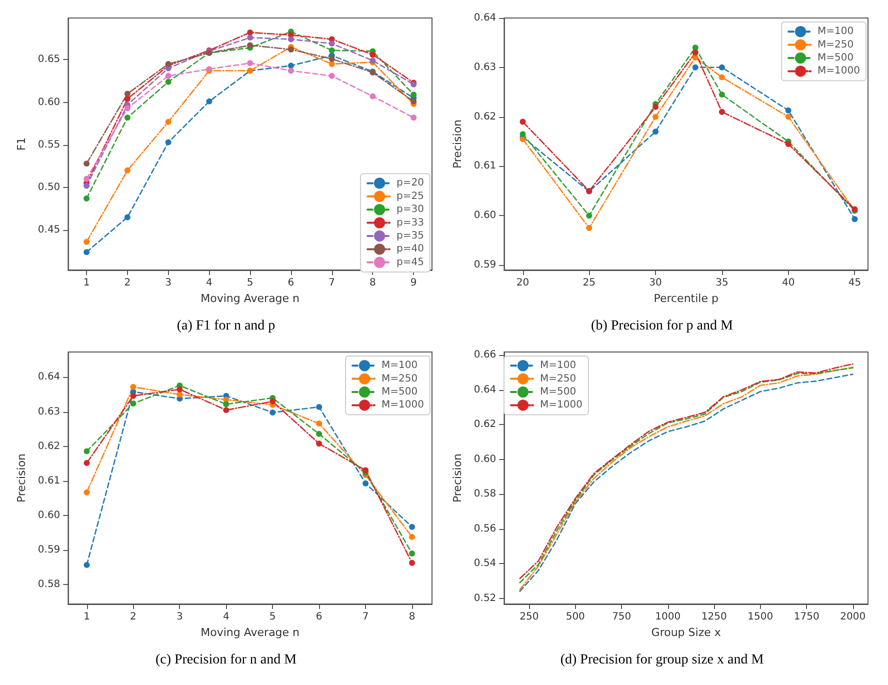 The width and height of the screenshot is (888, 685). I want to click on x-tick-label: 1750, so click(807, 617).